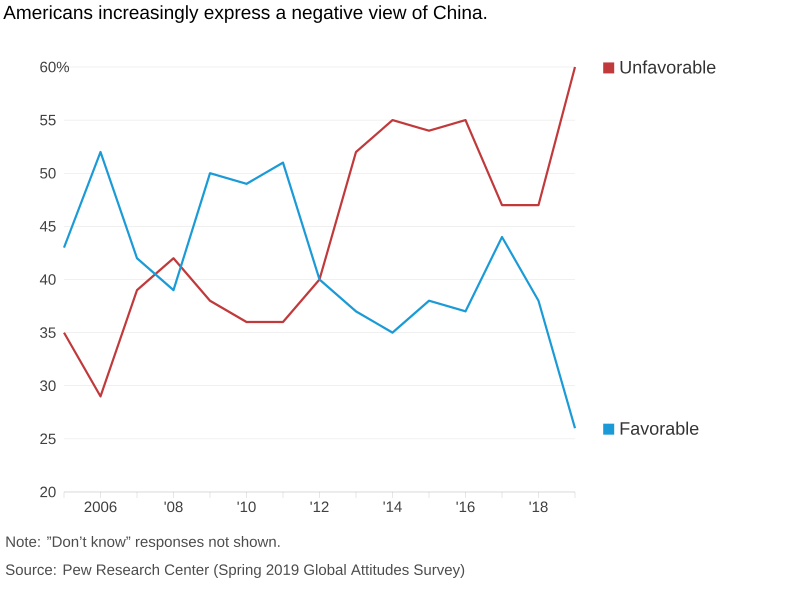 This screenshot has height=605, width=788. What do you see at coordinates (659, 428) in the screenshot?
I see `legend-label: Favorable` at bounding box center [659, 428].